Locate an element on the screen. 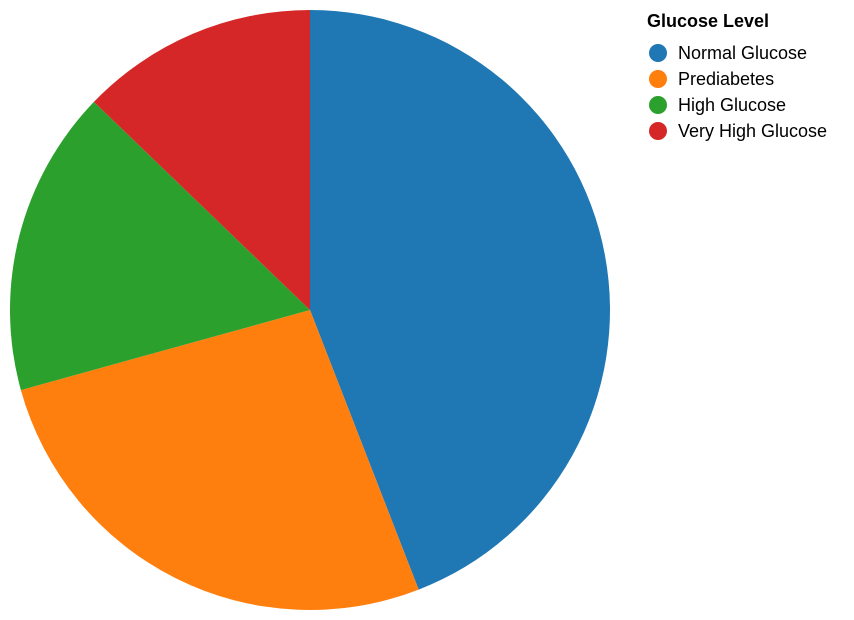 The width and height of the screenshot is (854, 620). legend-item-prediabetes: Prediabetes is located at coordinates (711, 79).